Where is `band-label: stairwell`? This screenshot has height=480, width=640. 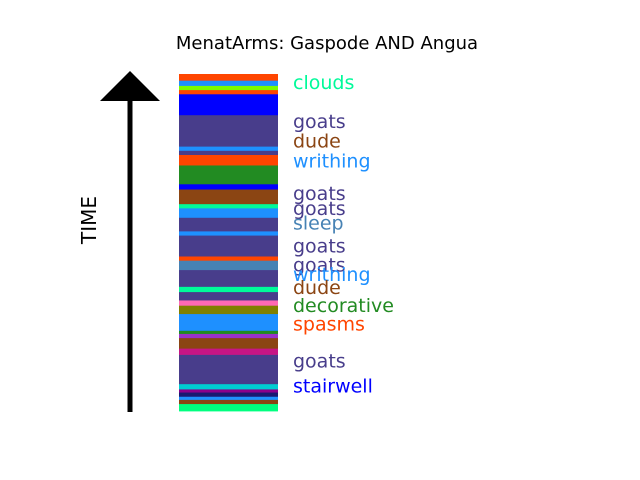 band-label: stairwell is located at coordinates (333, 386).